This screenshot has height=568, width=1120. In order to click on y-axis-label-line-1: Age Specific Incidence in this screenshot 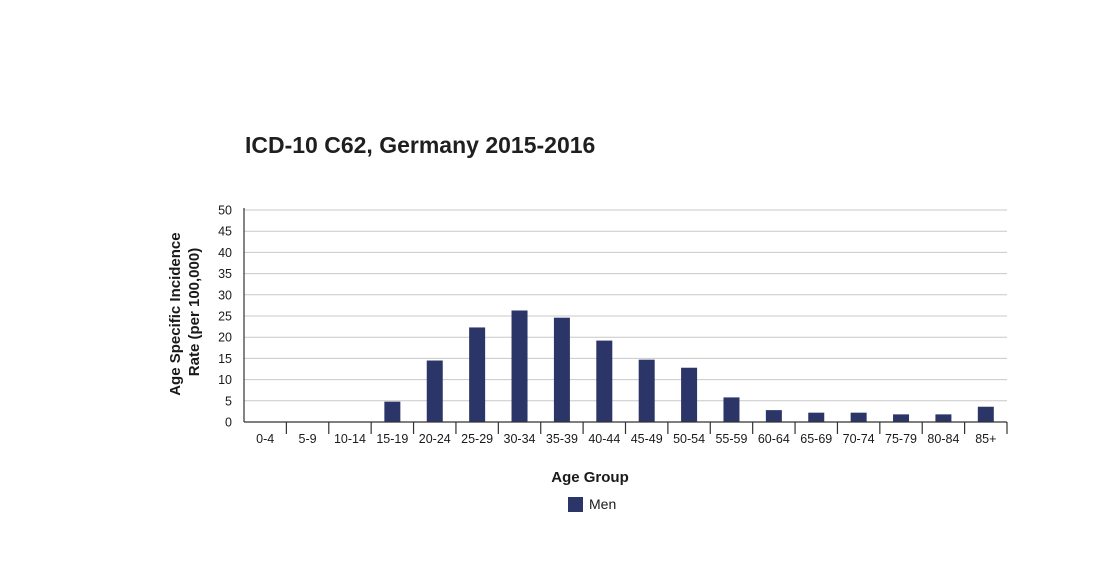, I will do `click(175, 313)`.